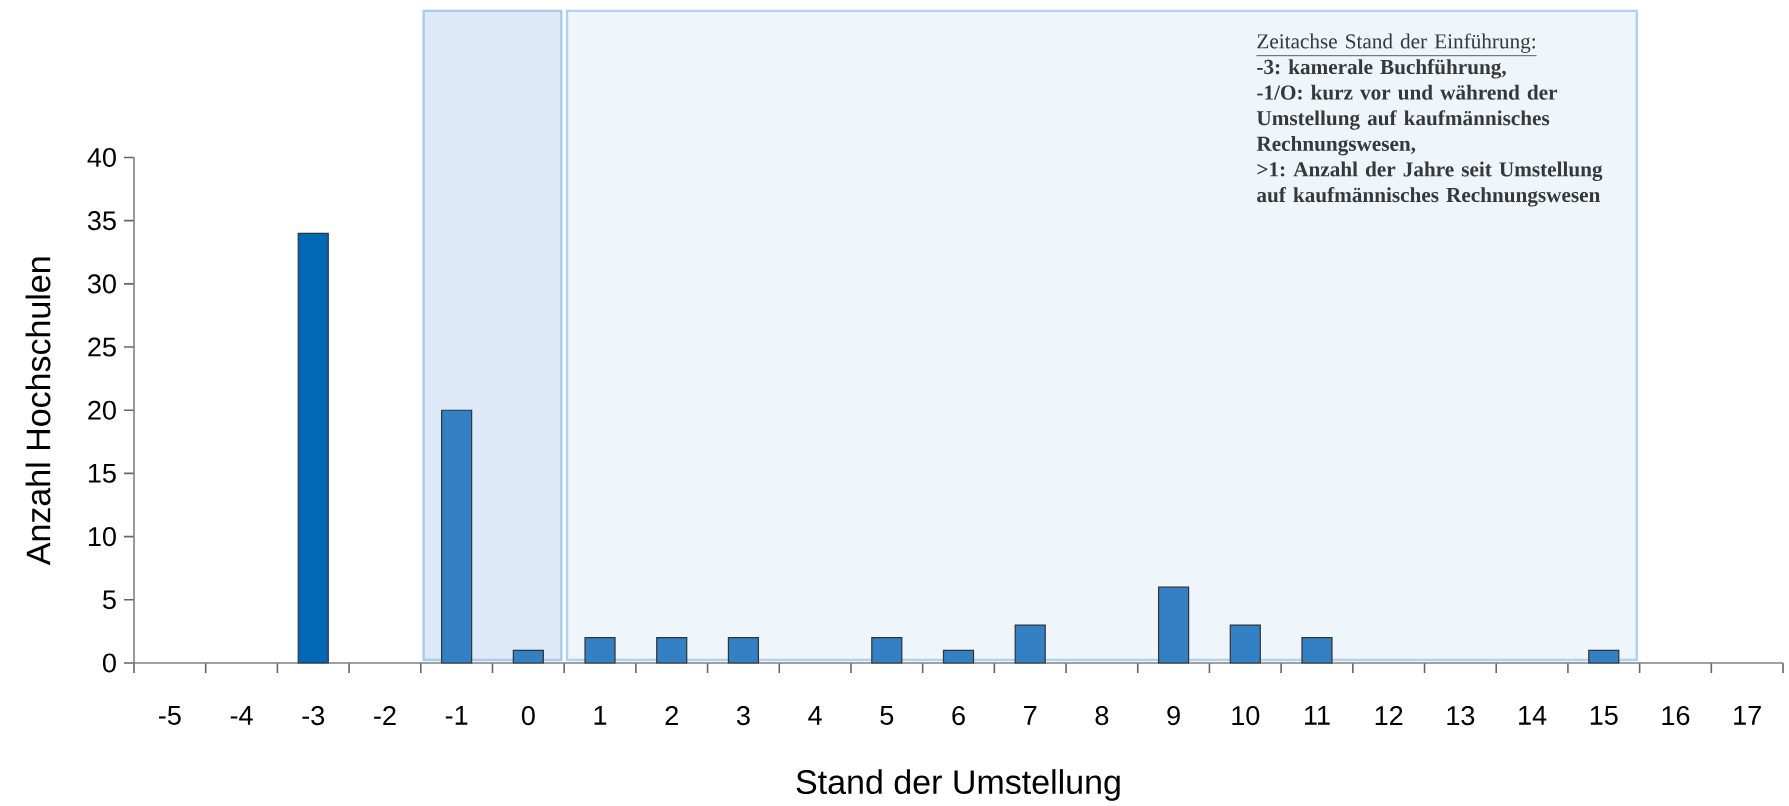 The height and width of the screenshot is (806, 1789). Describe the element at coordinates (456, 715) in the screenshot. I see `x-tick-label: -1` at that location.